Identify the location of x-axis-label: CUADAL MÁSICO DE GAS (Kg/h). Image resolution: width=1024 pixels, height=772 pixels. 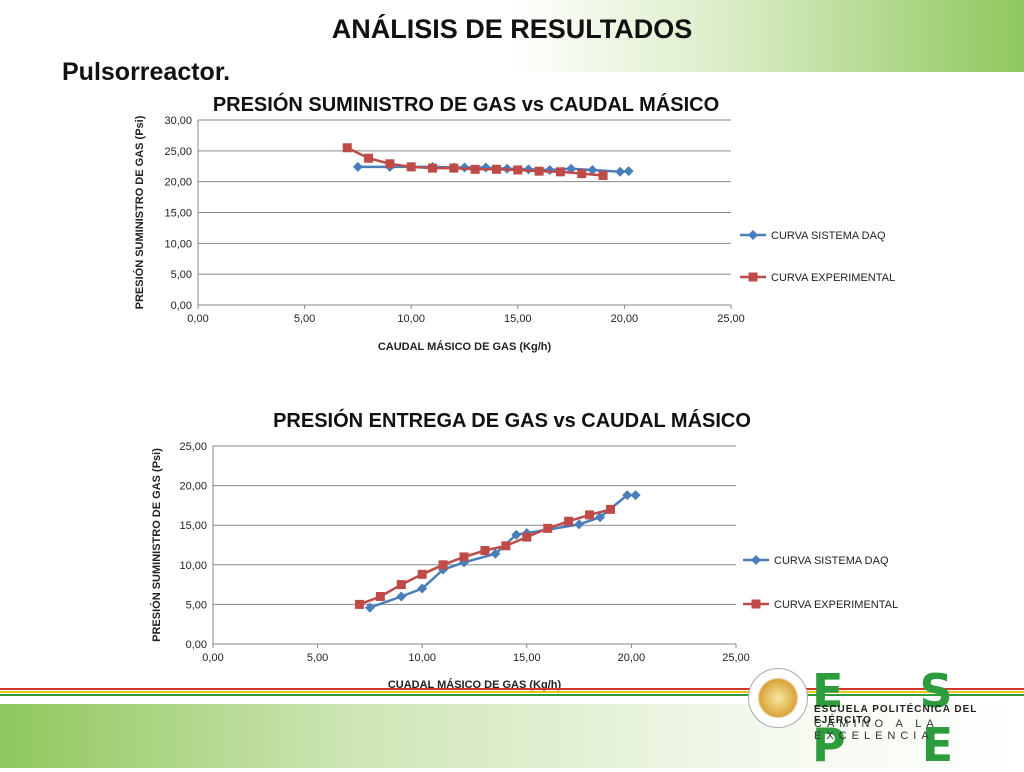
(475, 684).